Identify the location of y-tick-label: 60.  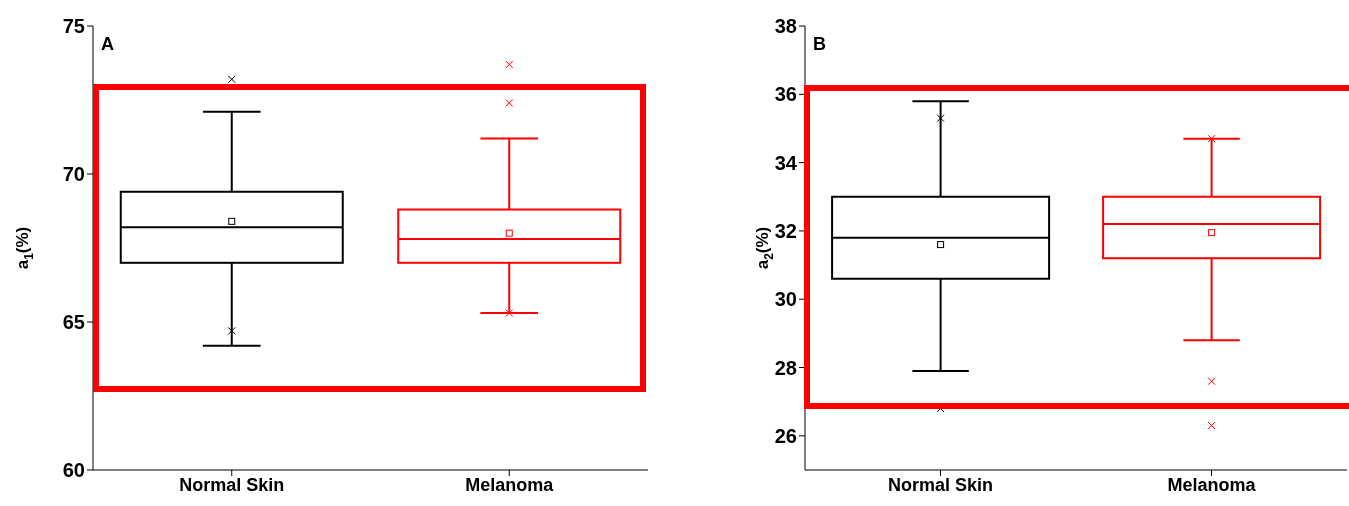
(73, 470).